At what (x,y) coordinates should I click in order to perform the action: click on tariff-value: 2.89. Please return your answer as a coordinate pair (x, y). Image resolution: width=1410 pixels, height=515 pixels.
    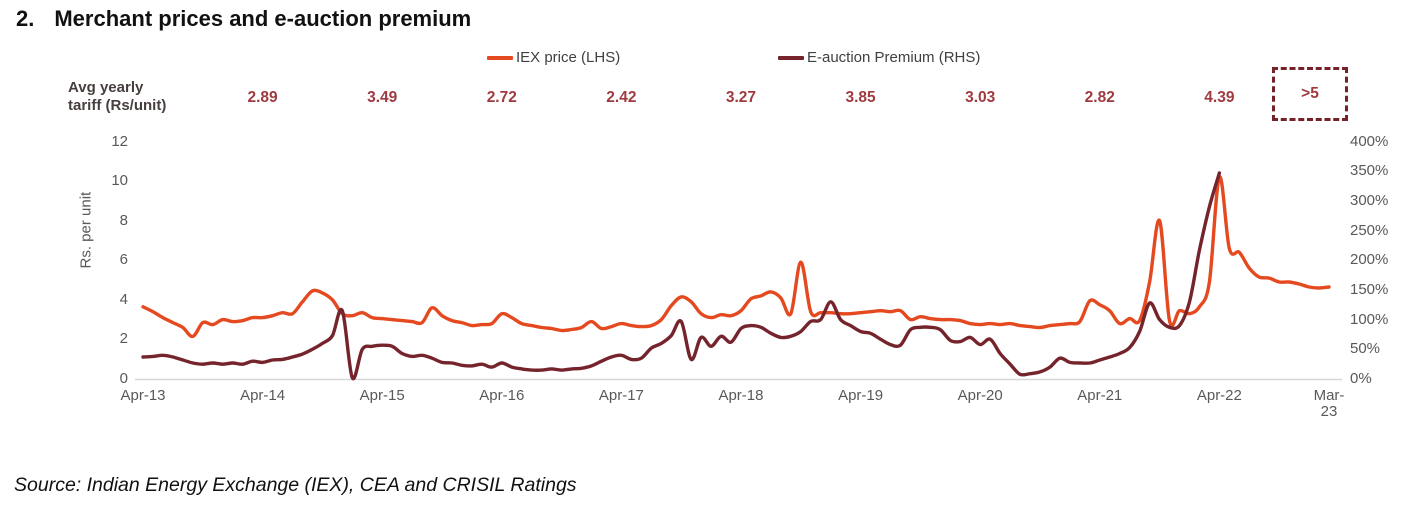
    Looking at the image, I should click on (262, 97).